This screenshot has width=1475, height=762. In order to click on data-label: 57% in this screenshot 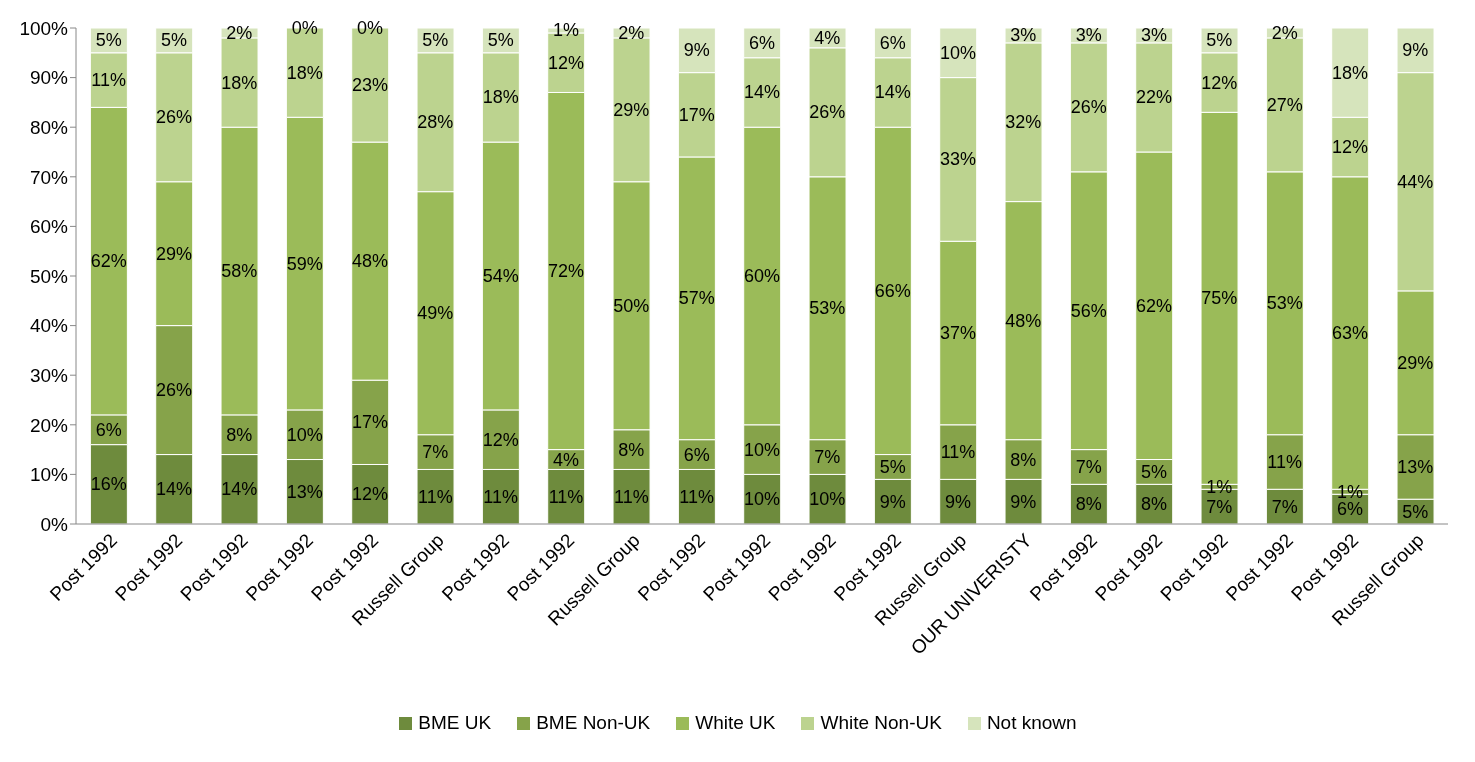, I will do `click(696, 298)`.